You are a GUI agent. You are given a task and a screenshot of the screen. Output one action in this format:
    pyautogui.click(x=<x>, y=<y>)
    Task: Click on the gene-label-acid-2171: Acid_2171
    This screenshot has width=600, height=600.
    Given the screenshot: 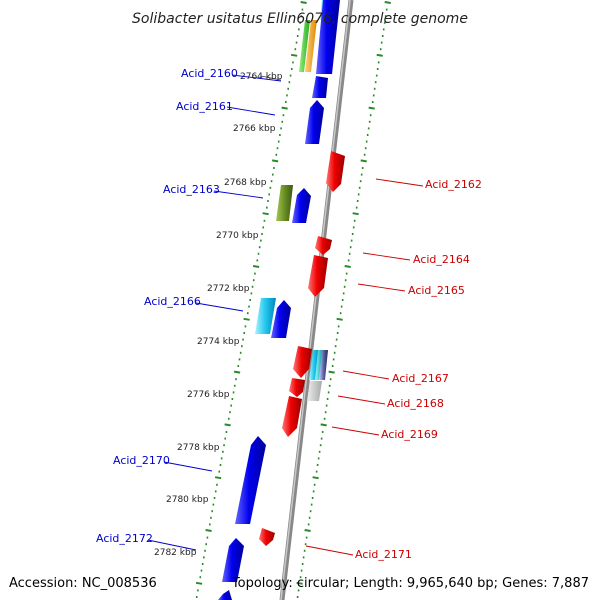 What is the action you would take?
    pyautogui.click(x=383, y=554)
    